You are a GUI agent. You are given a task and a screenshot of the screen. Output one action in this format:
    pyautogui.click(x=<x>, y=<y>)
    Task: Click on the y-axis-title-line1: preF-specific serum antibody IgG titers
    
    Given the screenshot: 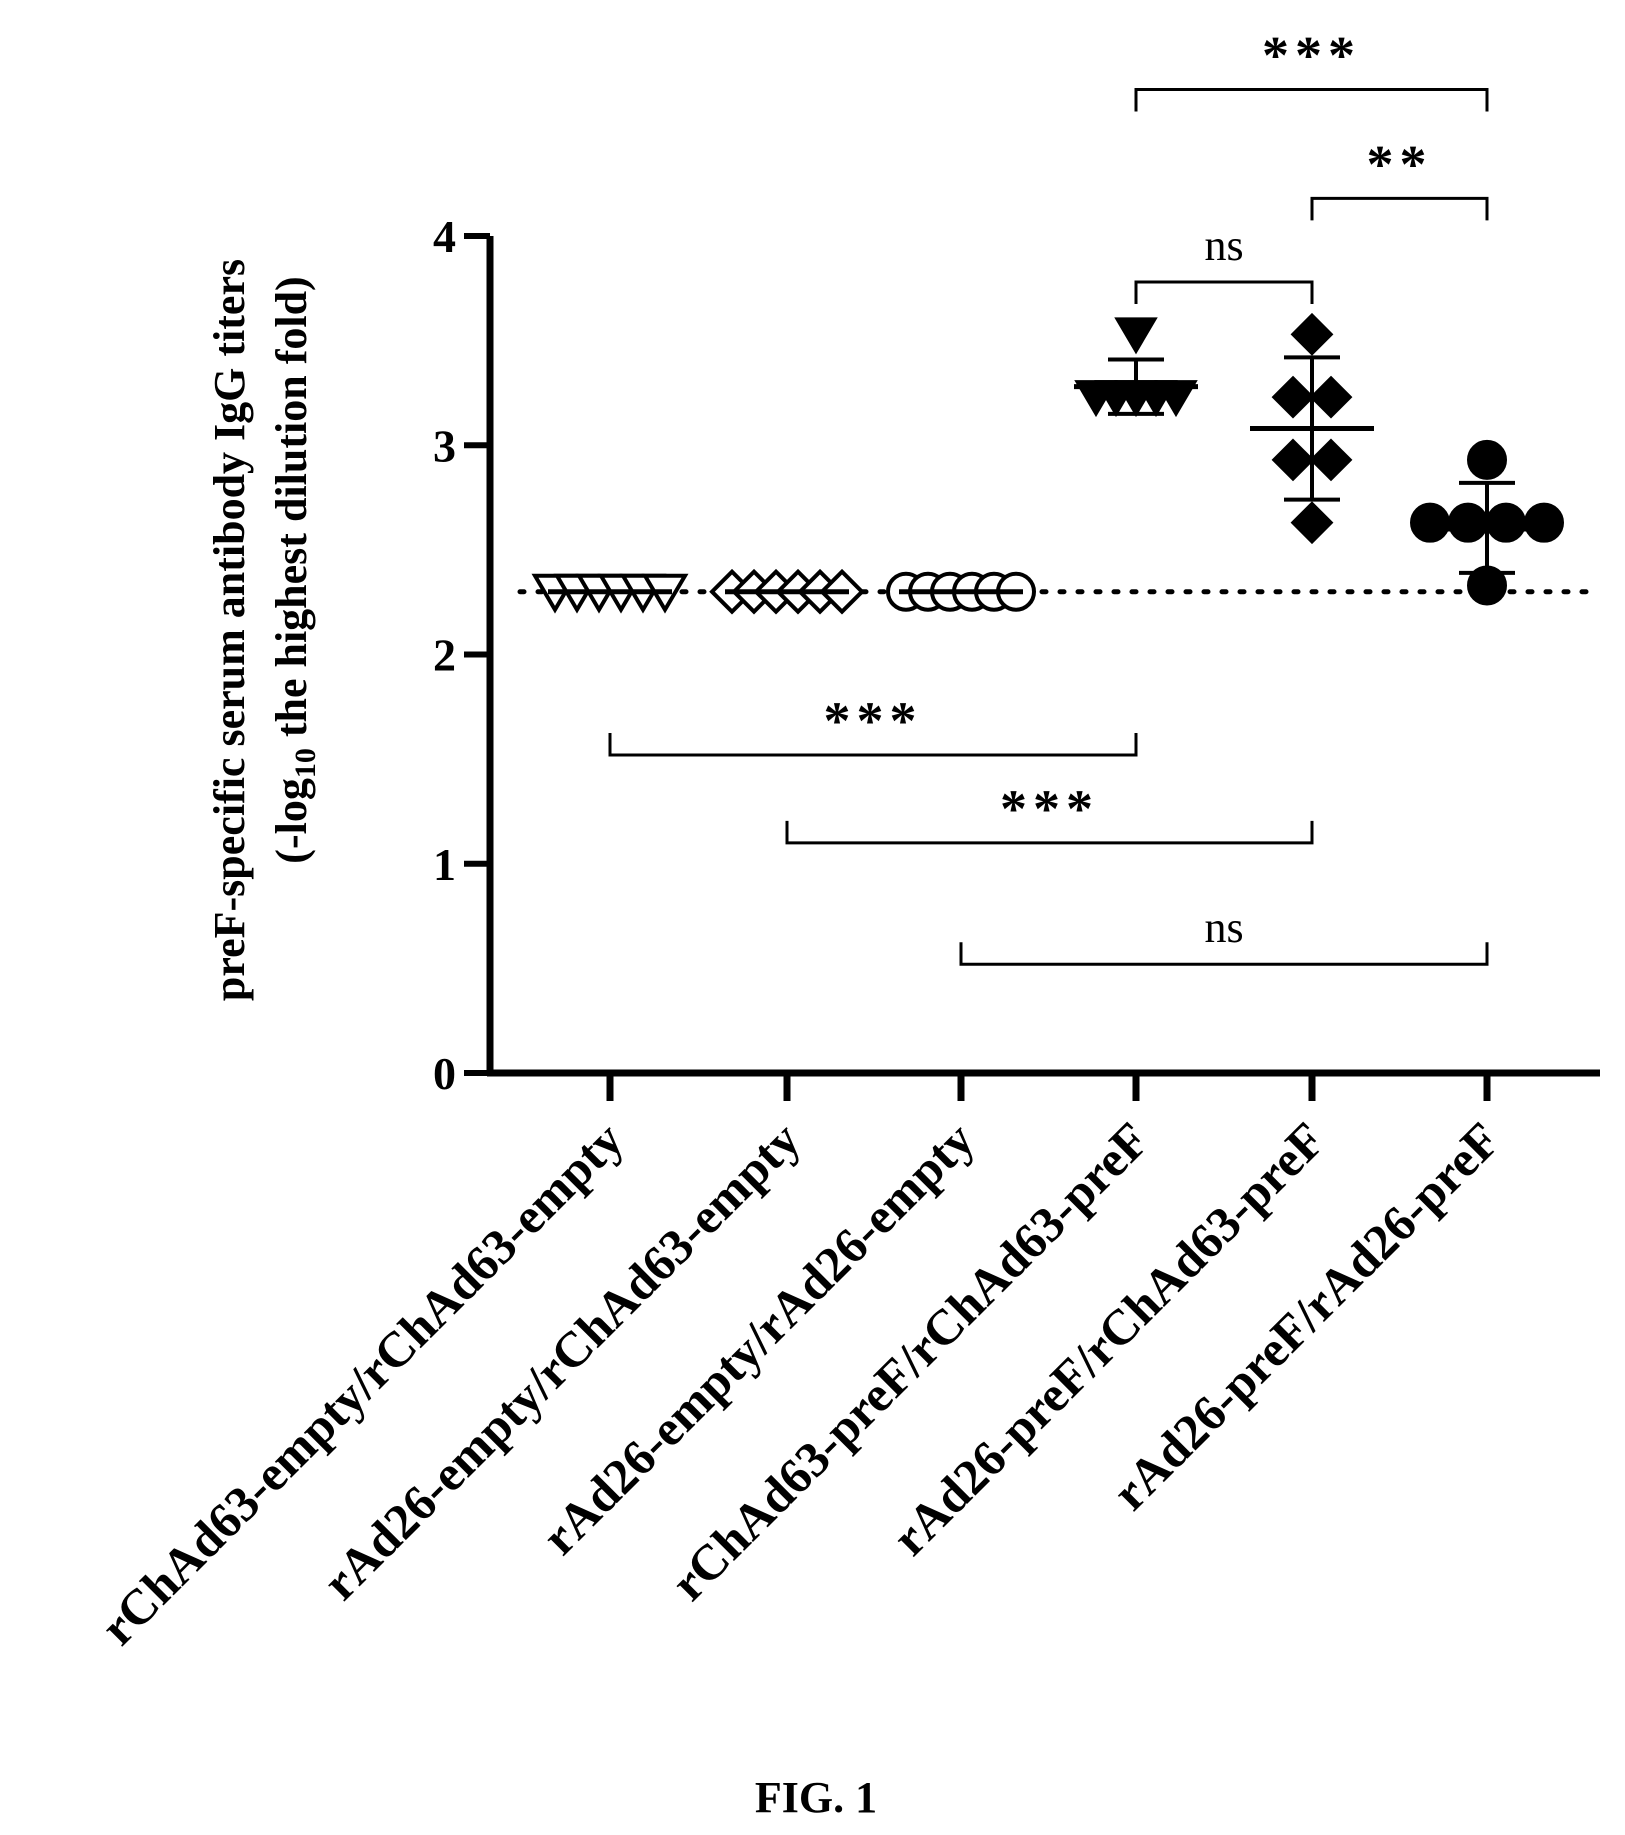 What is the action you would take?
    pyautogui.click(x=229, y=630)
    